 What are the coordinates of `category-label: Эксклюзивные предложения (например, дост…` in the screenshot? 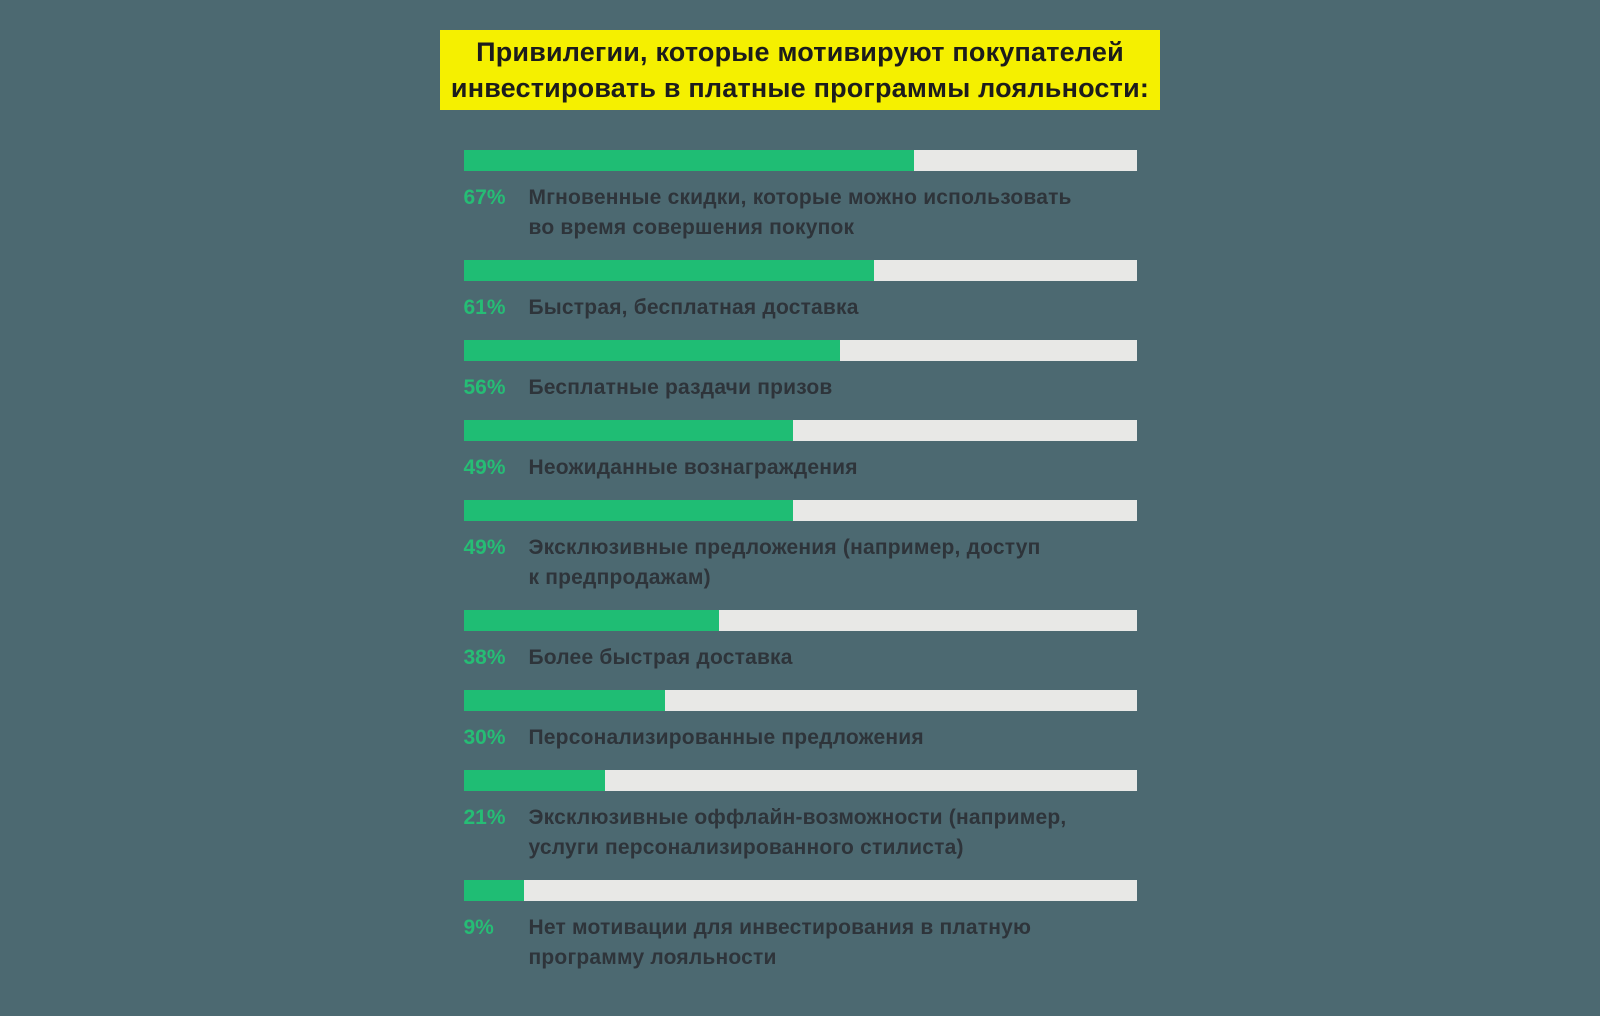 It's located at (784, 562).